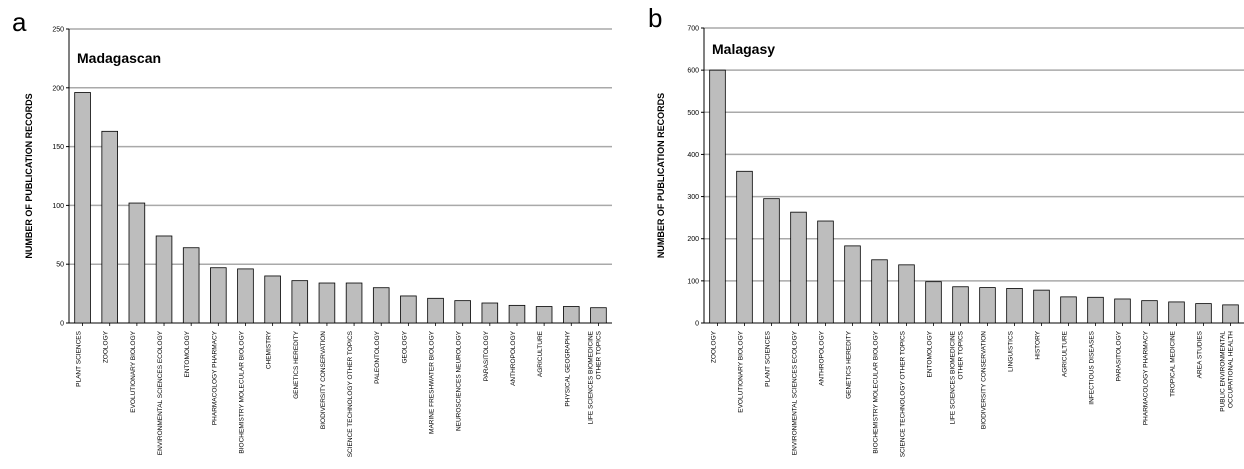  I want to click on x-tick-label: INFECTIOUS DISEASES, so click(1092, 367).